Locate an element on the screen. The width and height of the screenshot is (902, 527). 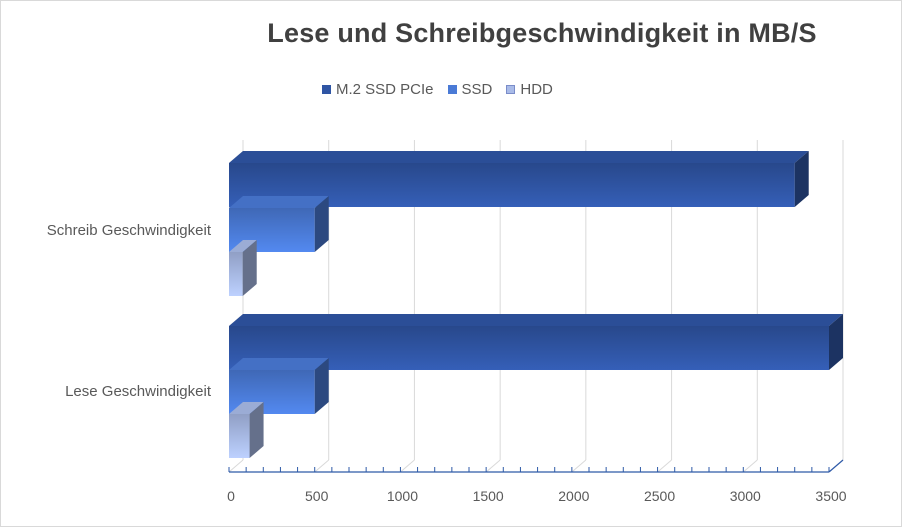
bar-1-0-front is located at coordinates (529, 348).